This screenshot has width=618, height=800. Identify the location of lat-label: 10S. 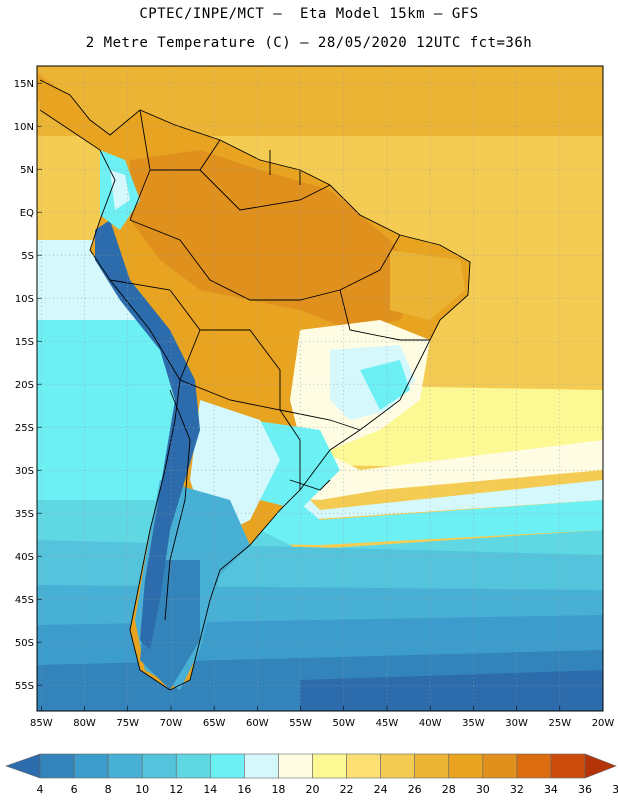
(24, 299).